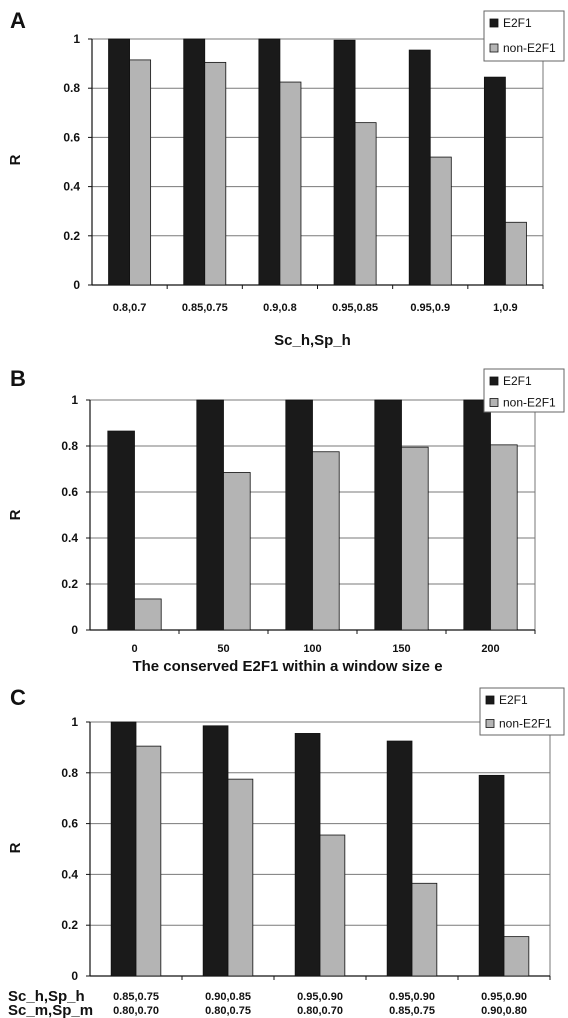  I want to click on x-tick-label: 200, so click(490, 649).